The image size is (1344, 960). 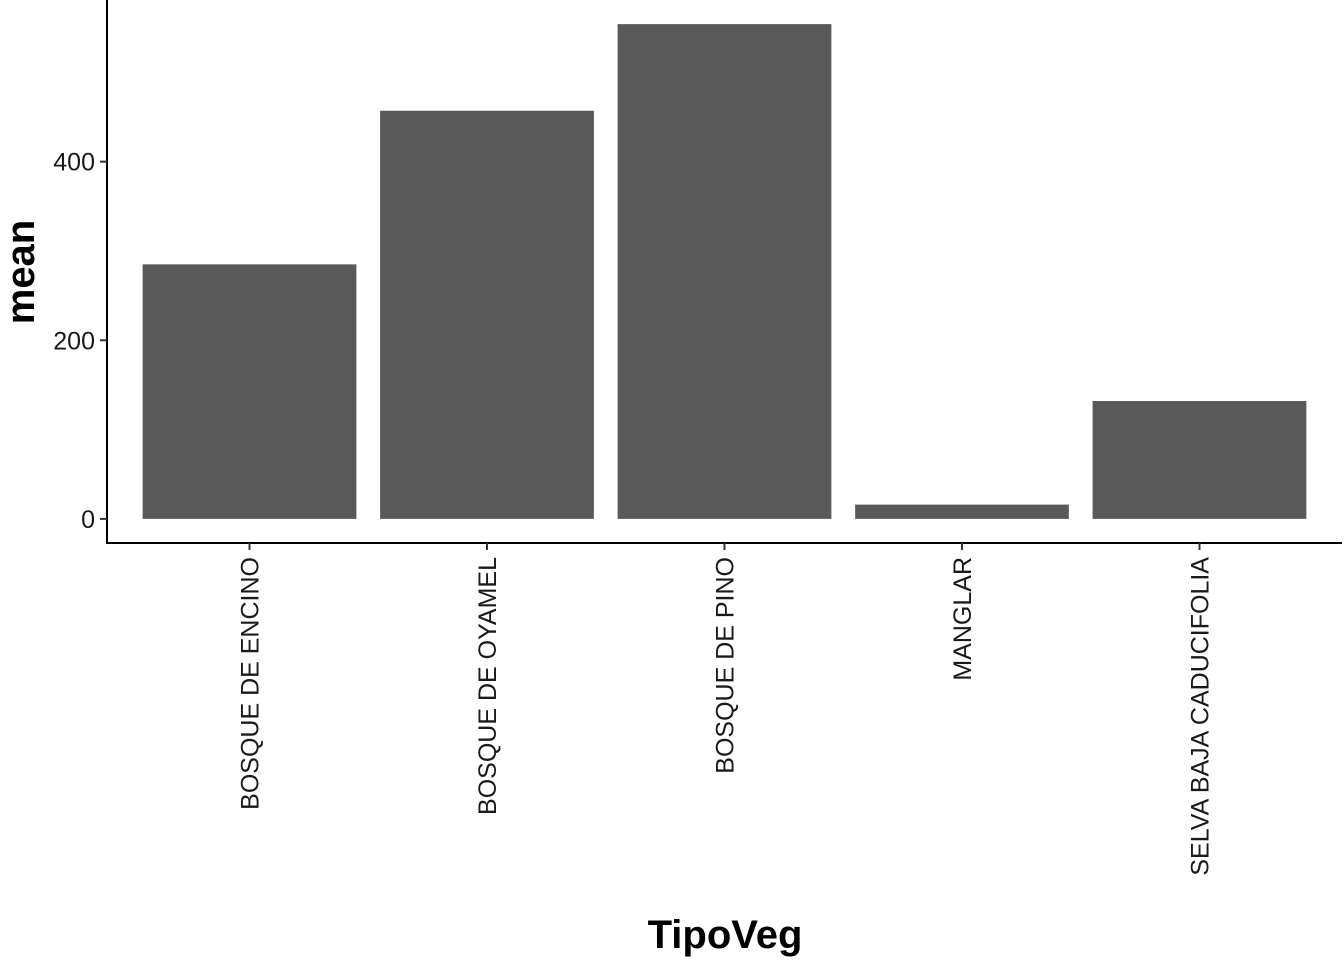 What do you see at coordinates (88, 520) in the screenshot?
I see `y-tick-label: 0` at bounding box center [88, 520].